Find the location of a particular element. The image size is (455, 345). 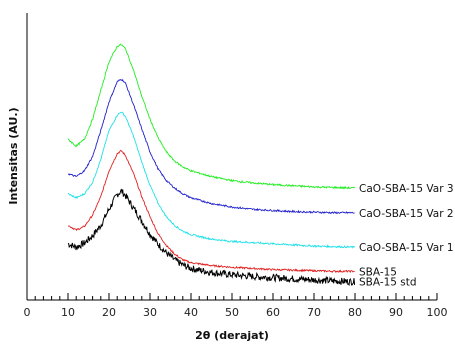

x-ticks: 0 10 20 30 40 50 60 70 80 90 100 is located at coordinates (236, 306).